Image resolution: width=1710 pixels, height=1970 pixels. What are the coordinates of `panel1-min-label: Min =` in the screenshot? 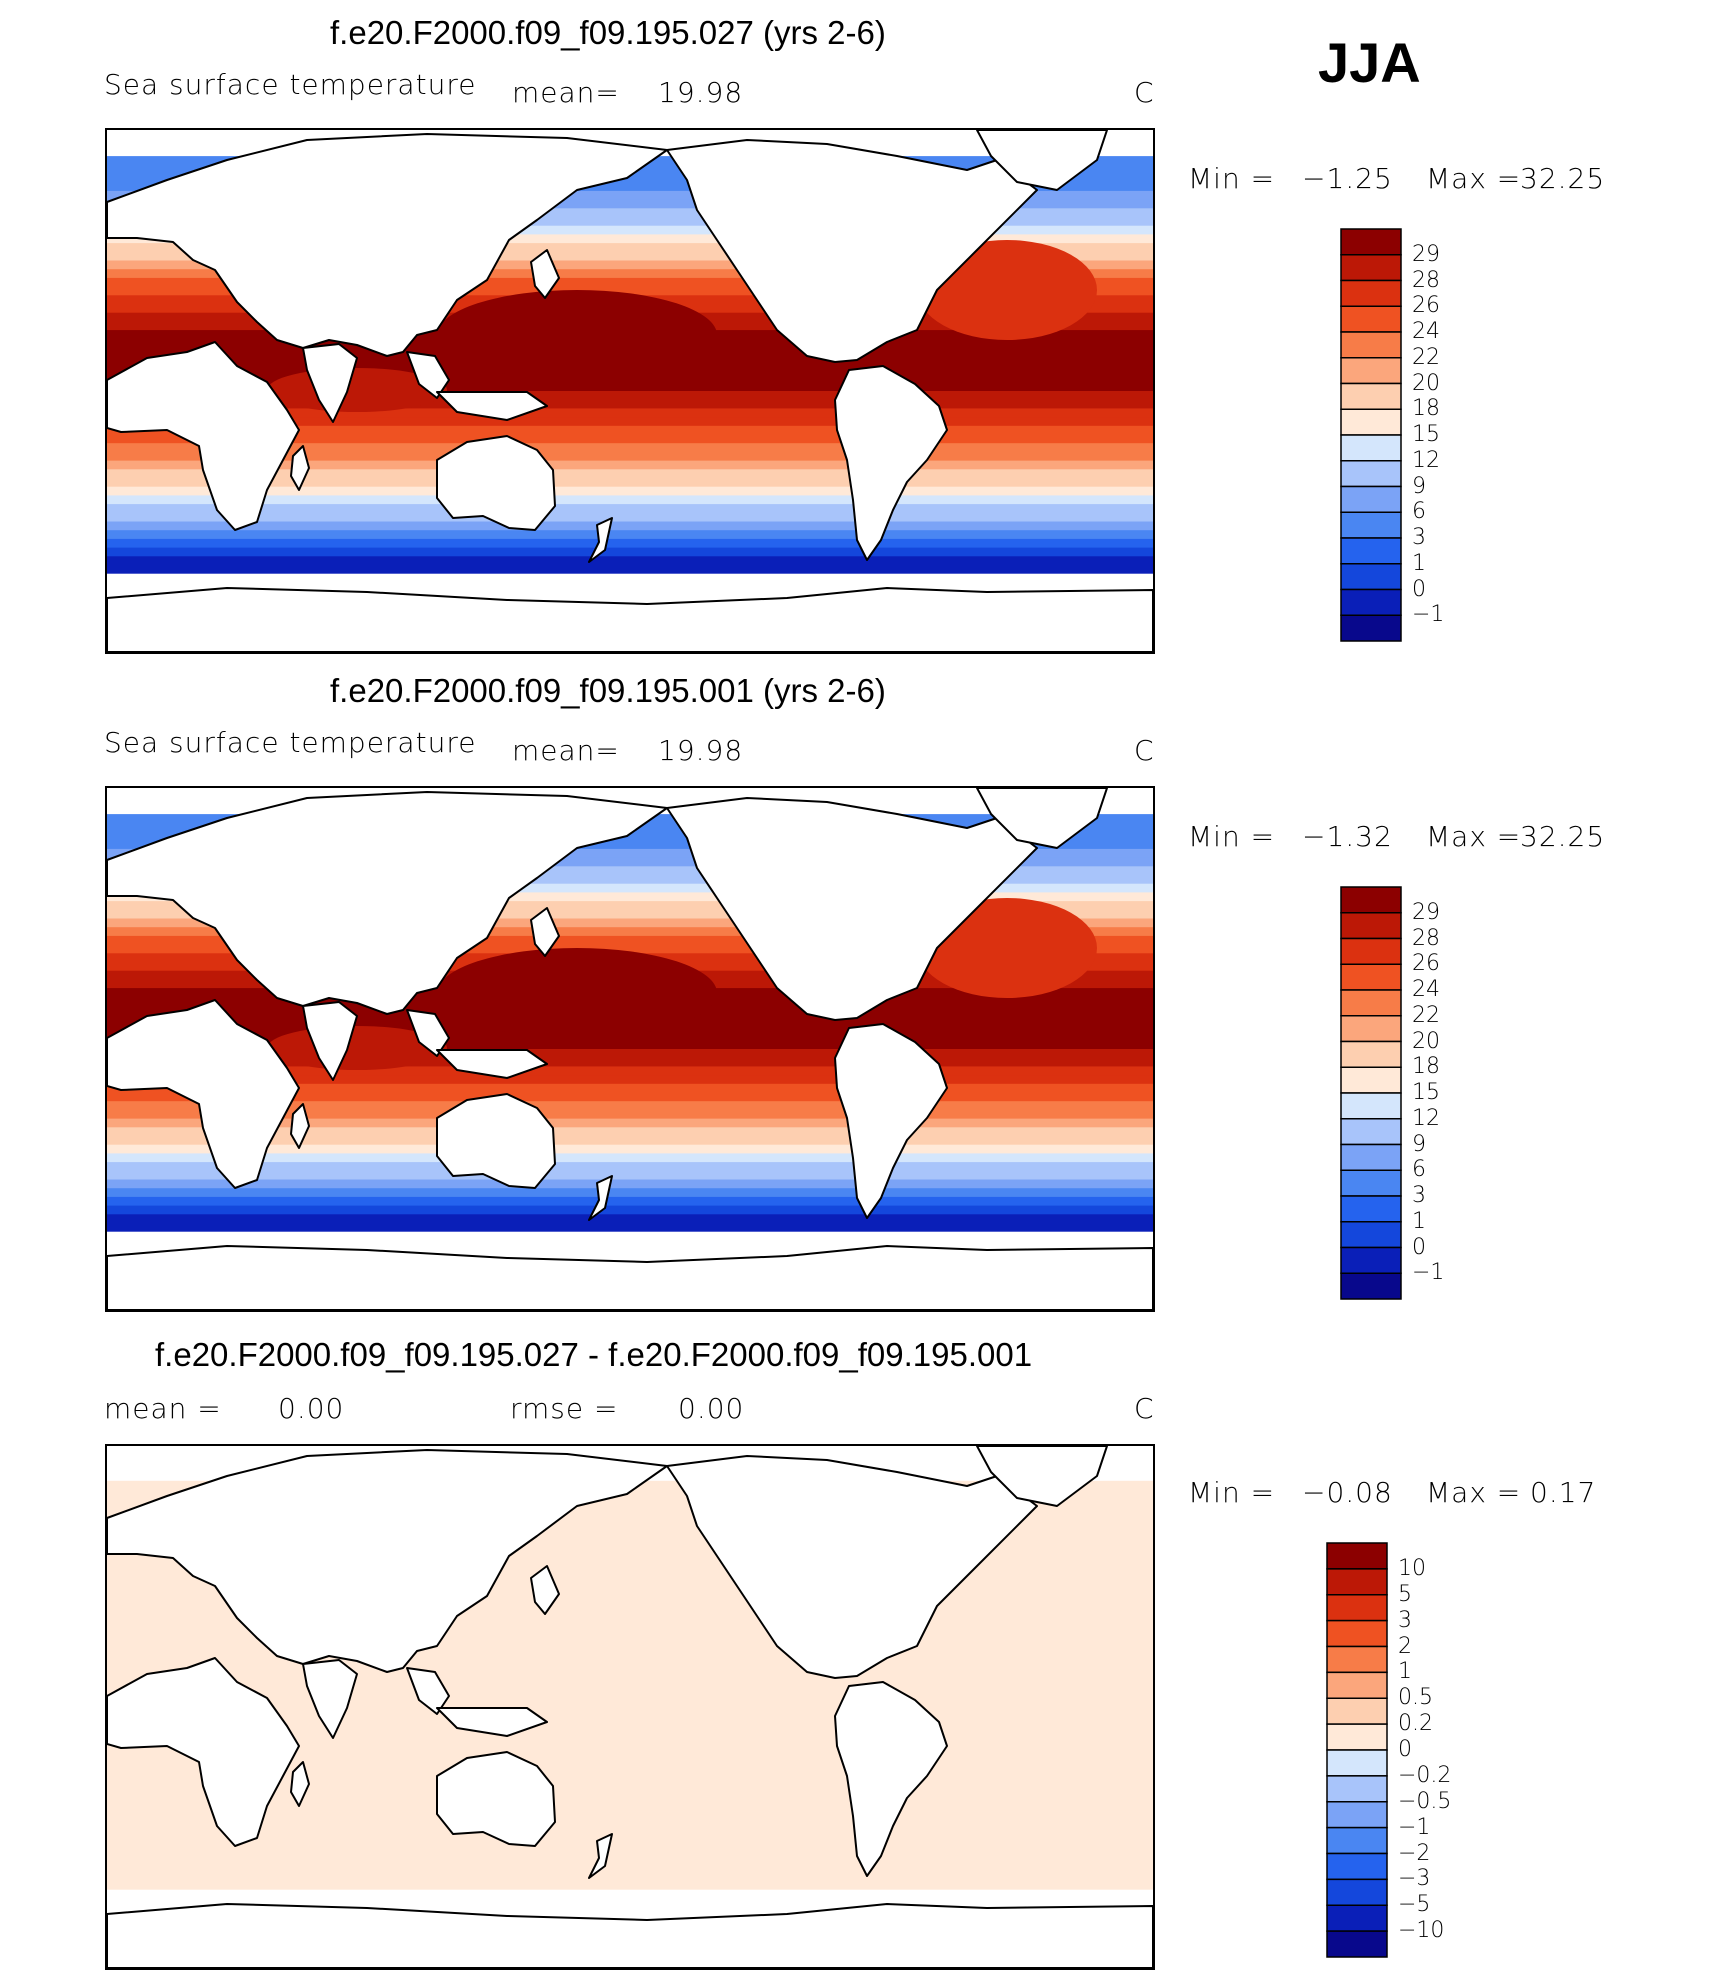 It's located at (1232, 178).